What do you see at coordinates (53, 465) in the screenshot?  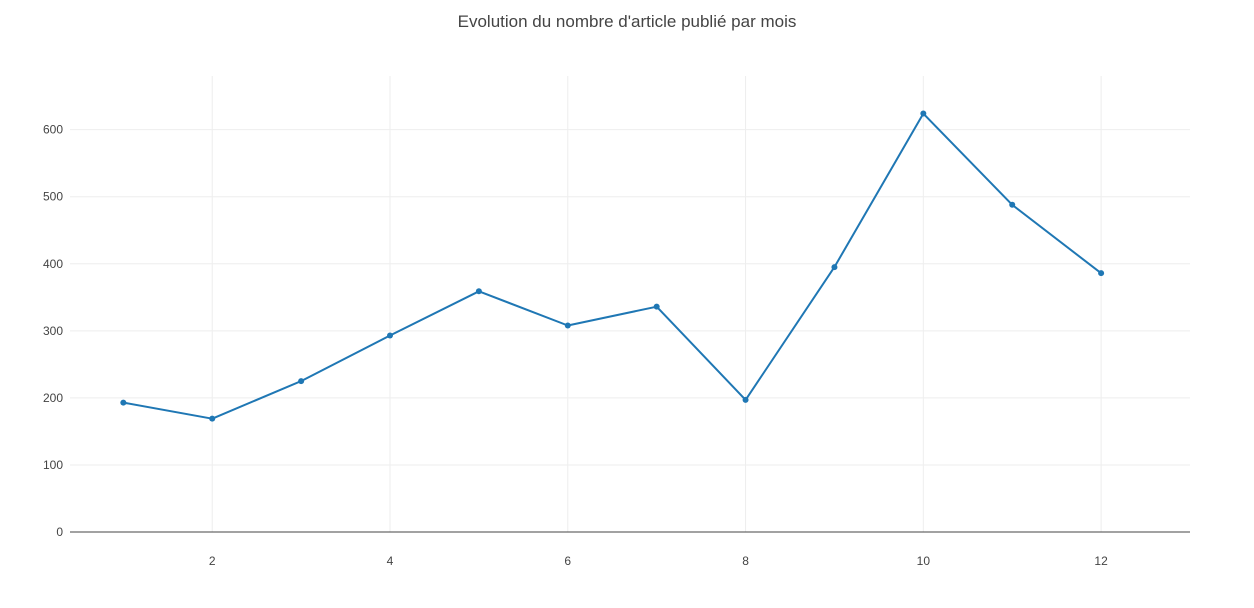 I see `y-tick-label: 100` at bounding box center [53, 465].